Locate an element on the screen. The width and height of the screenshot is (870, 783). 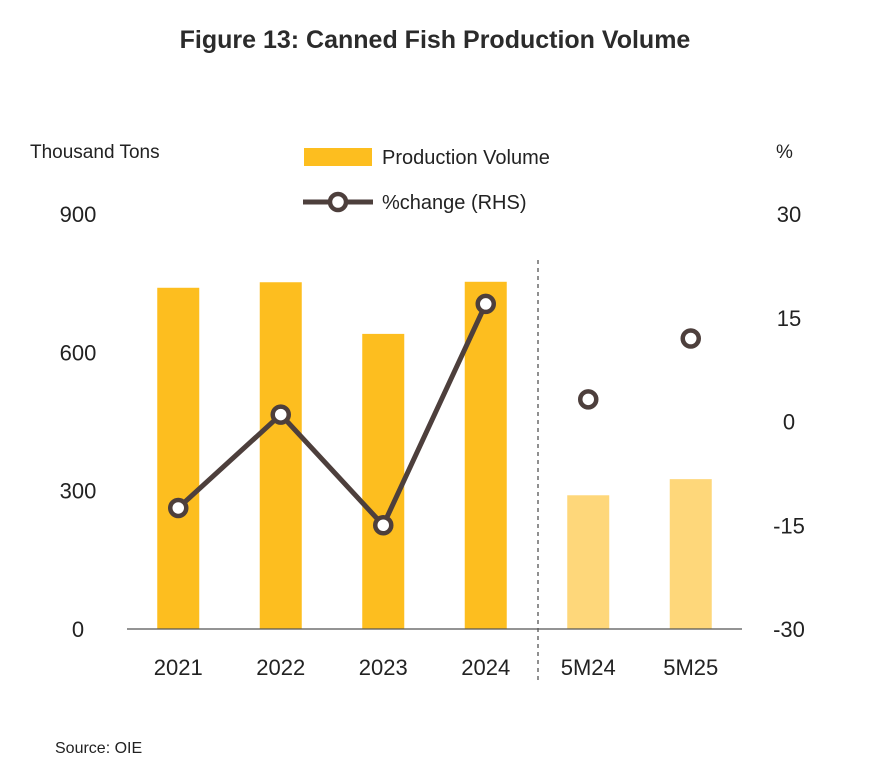
source-note: Source: OIE is located at coordinates (99, 748).